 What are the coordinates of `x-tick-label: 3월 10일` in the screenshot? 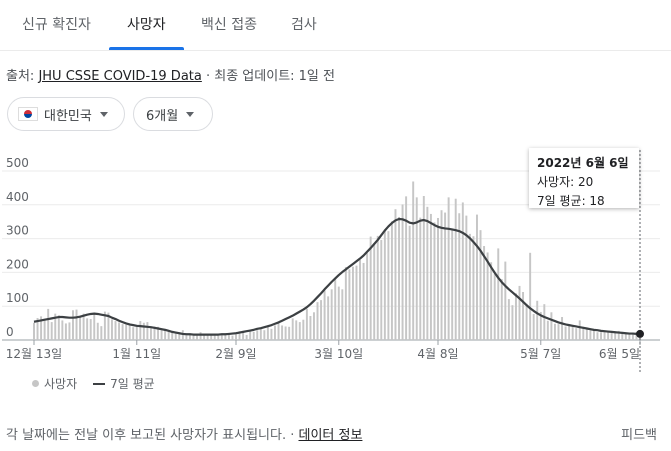 It's located at (338, 354).